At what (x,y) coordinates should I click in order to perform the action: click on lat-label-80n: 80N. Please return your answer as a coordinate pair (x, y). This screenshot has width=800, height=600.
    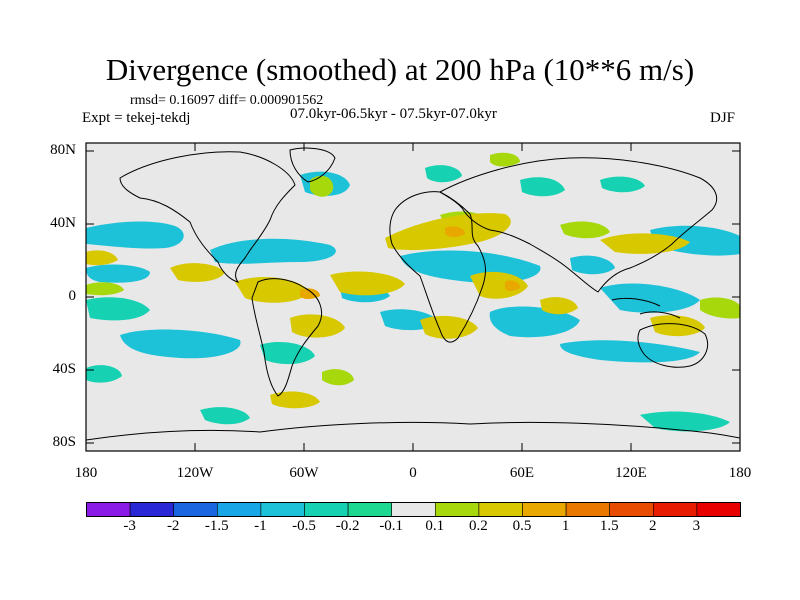
    Looking at the image, I should click on (63, 150).